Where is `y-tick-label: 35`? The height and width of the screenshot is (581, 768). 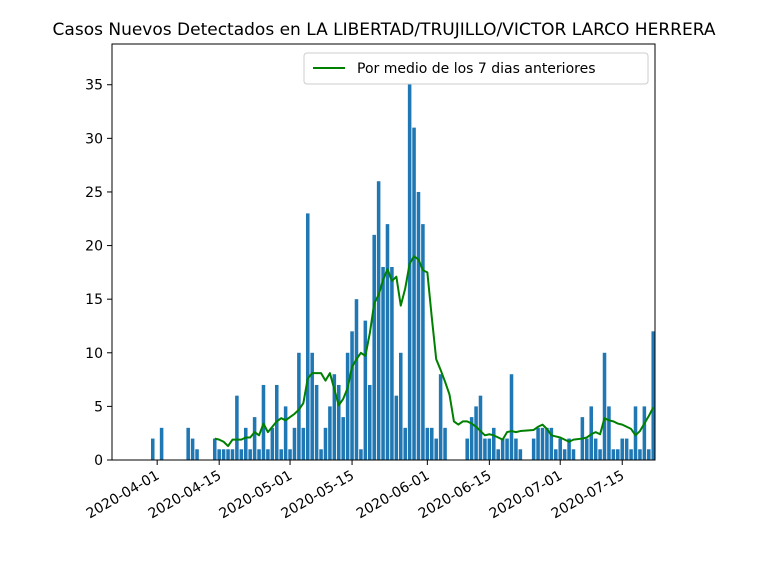
y-tick-label: 35 is located at coordinates (94, 86).